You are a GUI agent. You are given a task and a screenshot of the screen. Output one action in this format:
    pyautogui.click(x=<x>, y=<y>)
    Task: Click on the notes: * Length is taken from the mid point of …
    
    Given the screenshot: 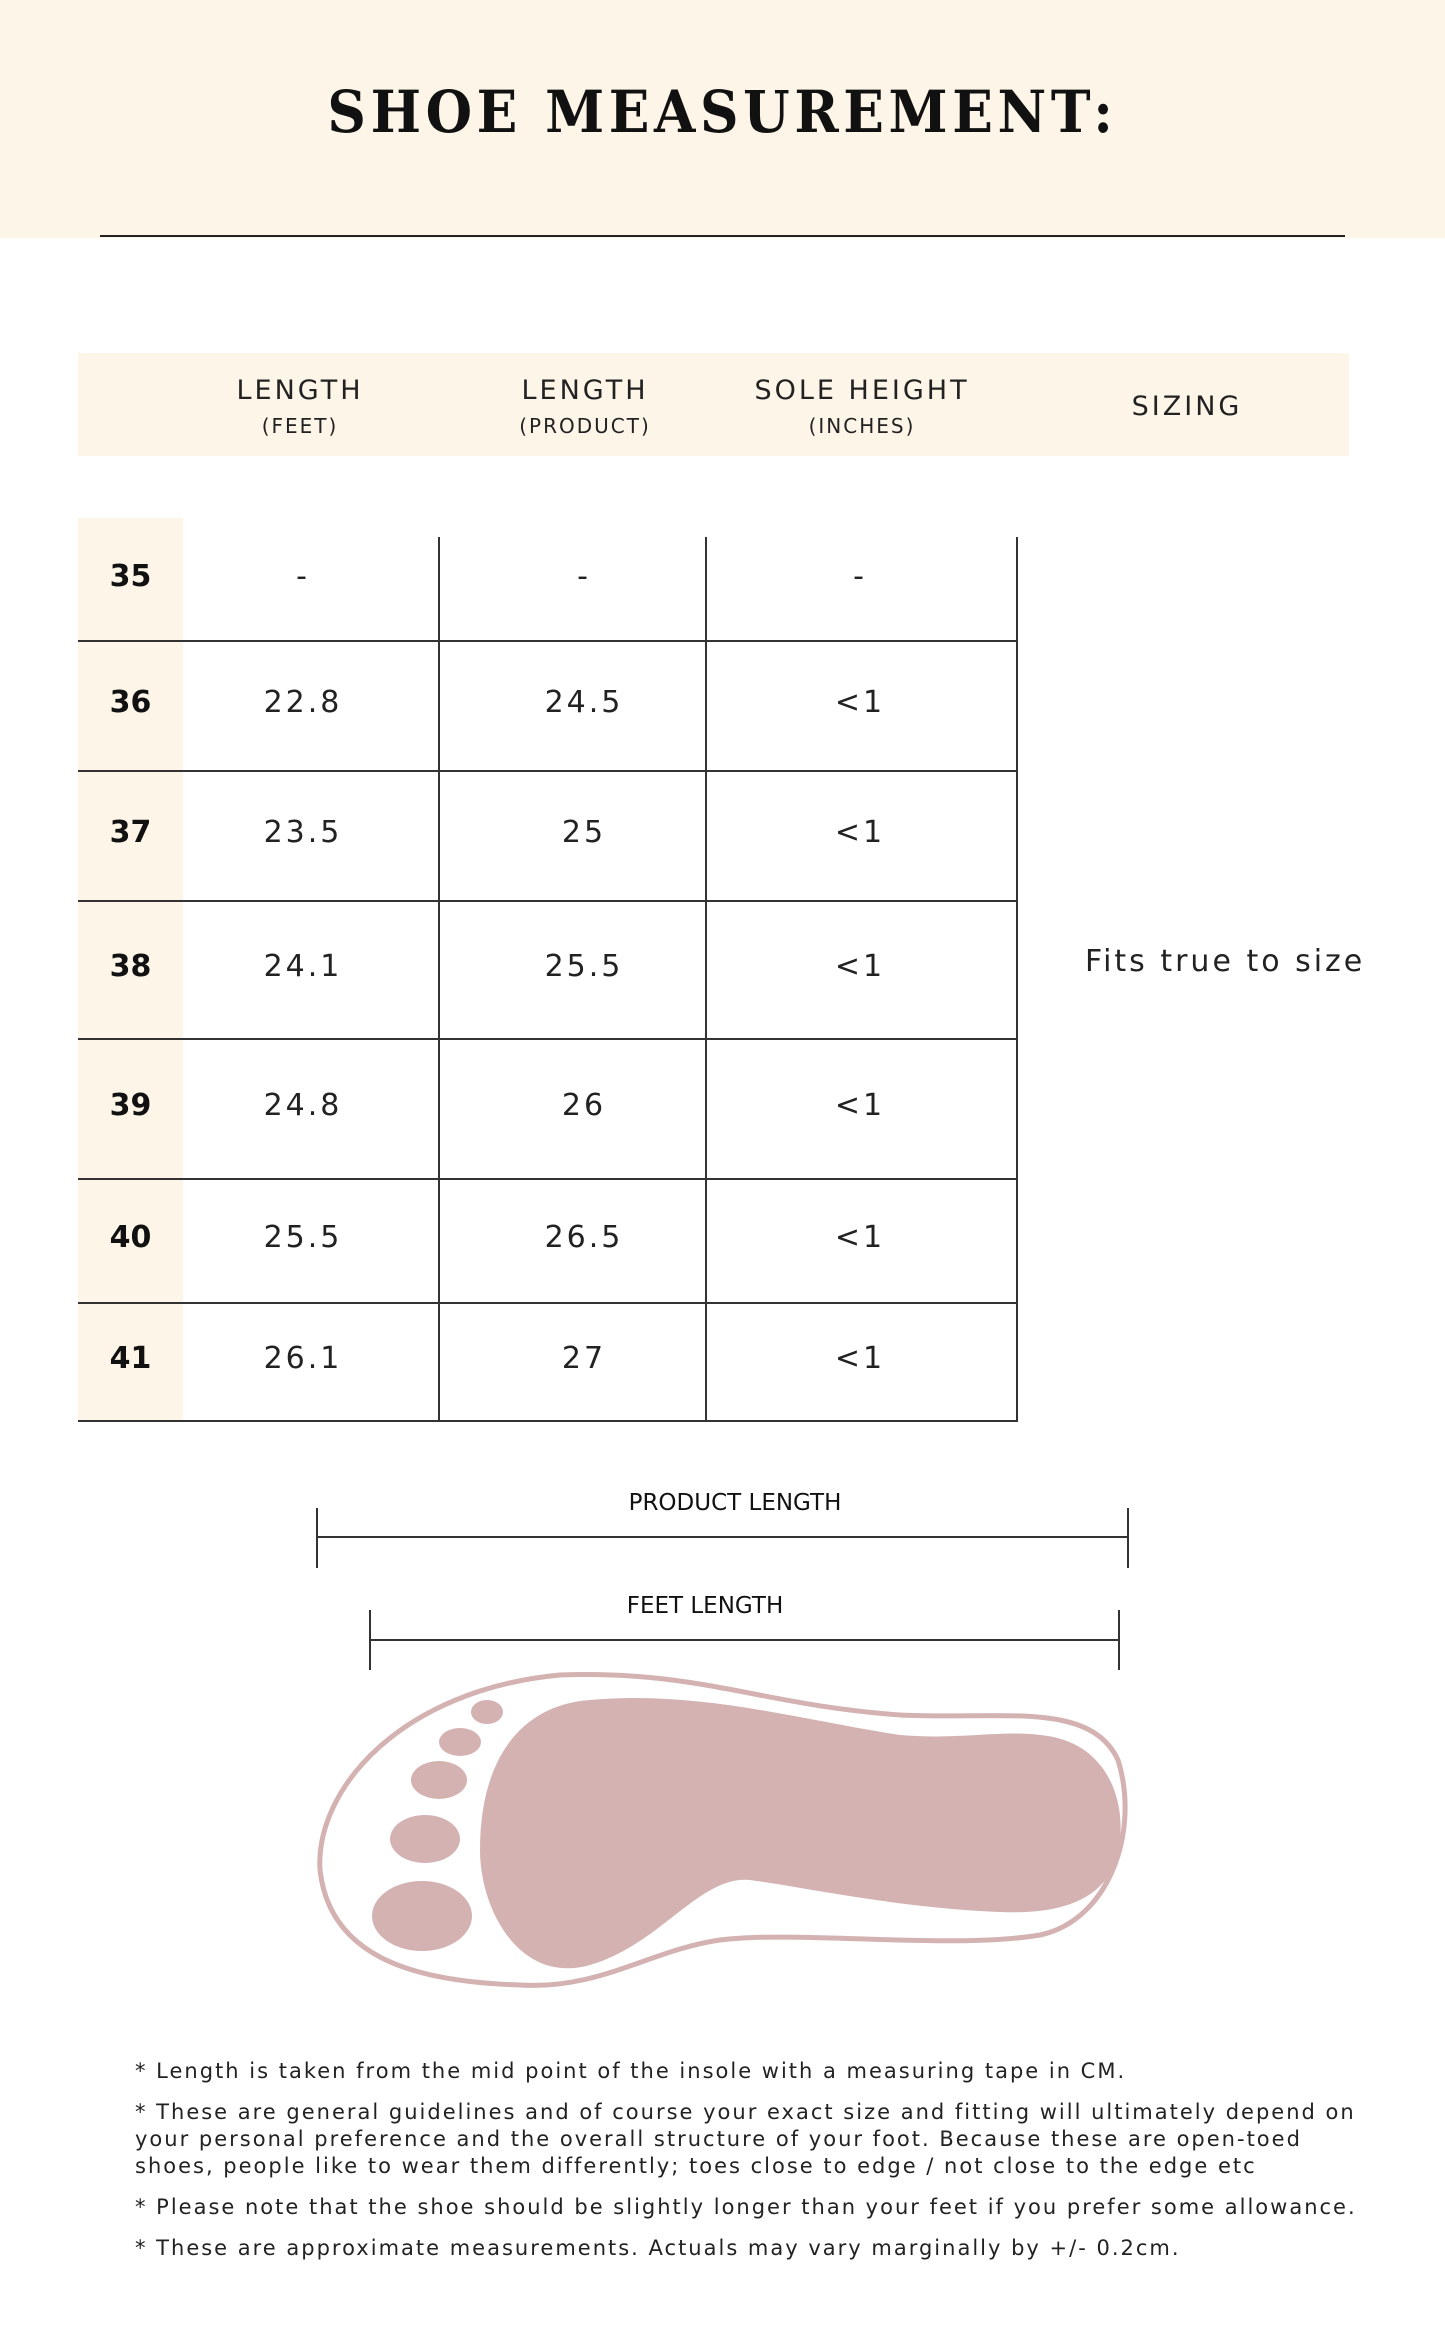 What is the action you would take?
    pyautogui.click(x=750, y=2167)
    